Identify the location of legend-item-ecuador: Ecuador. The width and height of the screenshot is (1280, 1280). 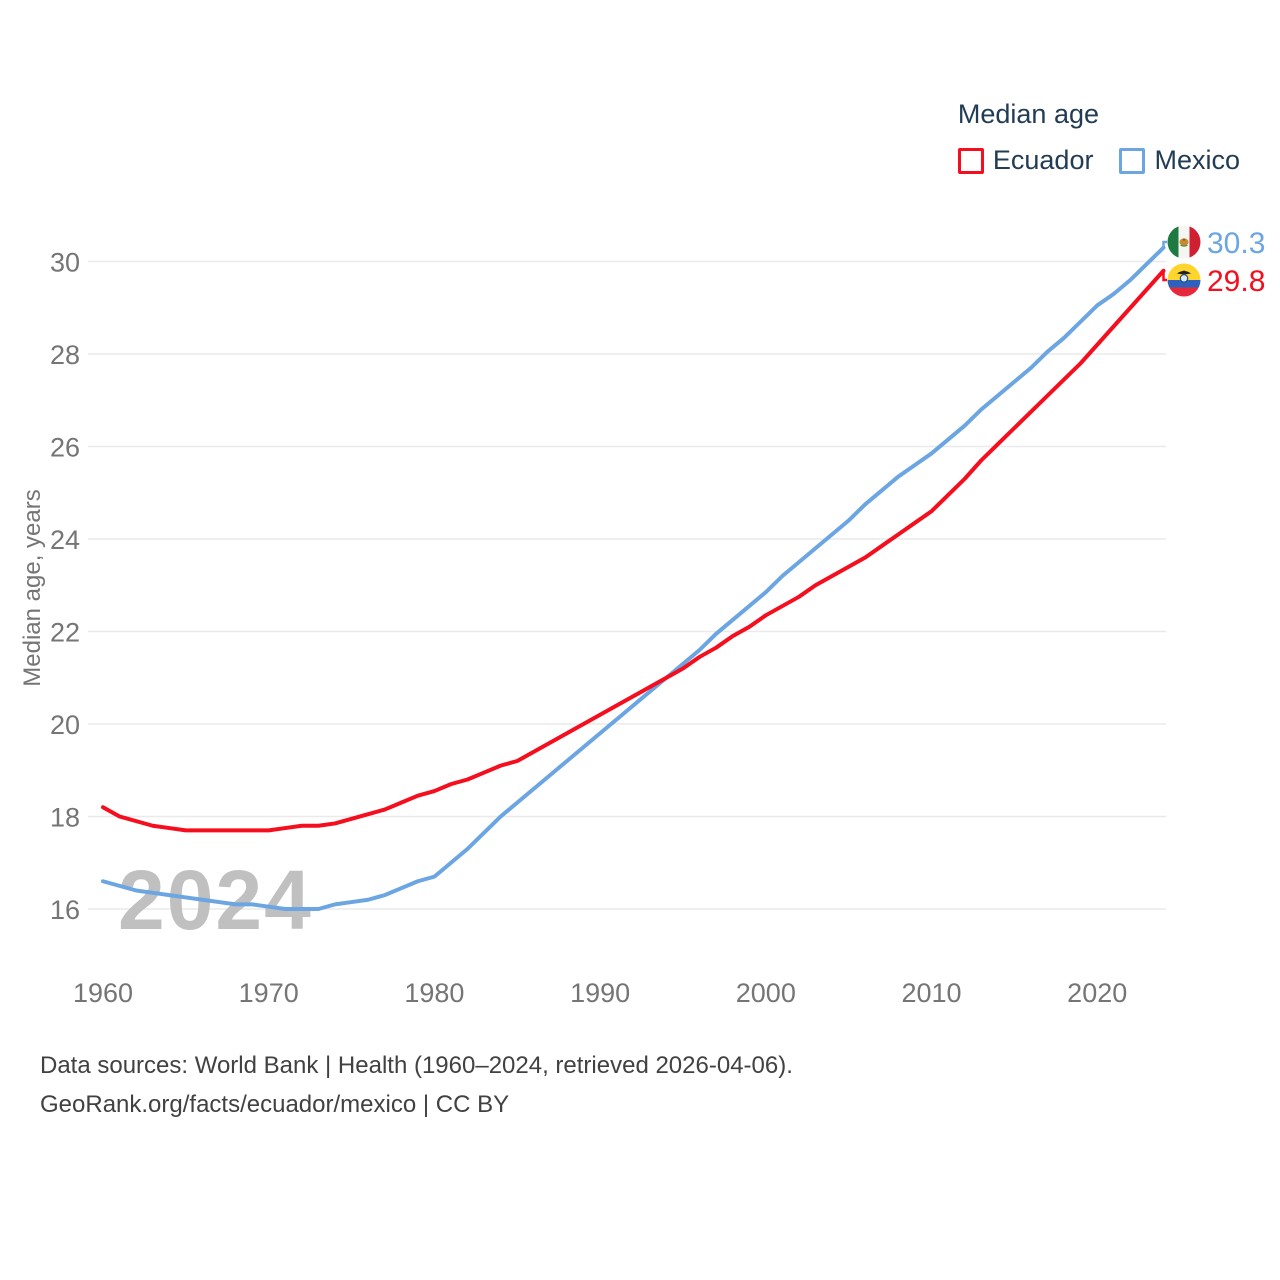
(1025, 160).